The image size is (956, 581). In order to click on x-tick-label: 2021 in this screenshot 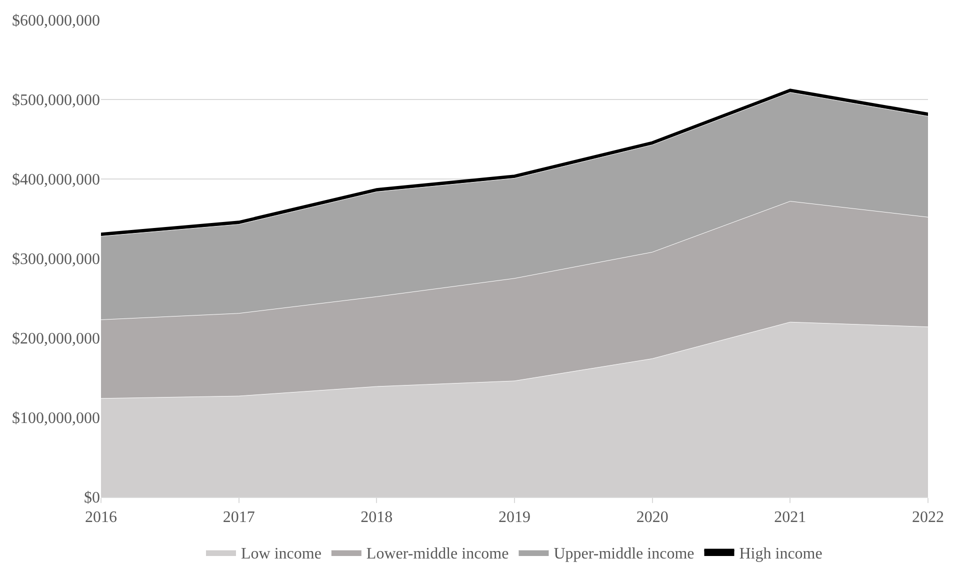, I will do `click(790, 517)`.